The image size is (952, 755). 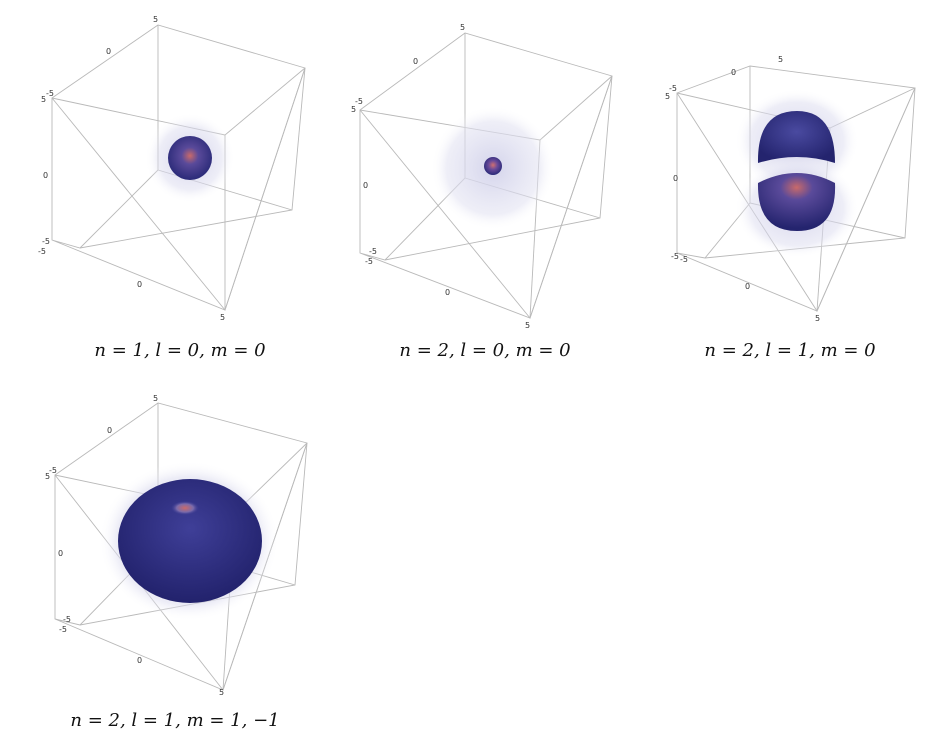 I want to click on orbital-torus, so click(x=190, y=541).